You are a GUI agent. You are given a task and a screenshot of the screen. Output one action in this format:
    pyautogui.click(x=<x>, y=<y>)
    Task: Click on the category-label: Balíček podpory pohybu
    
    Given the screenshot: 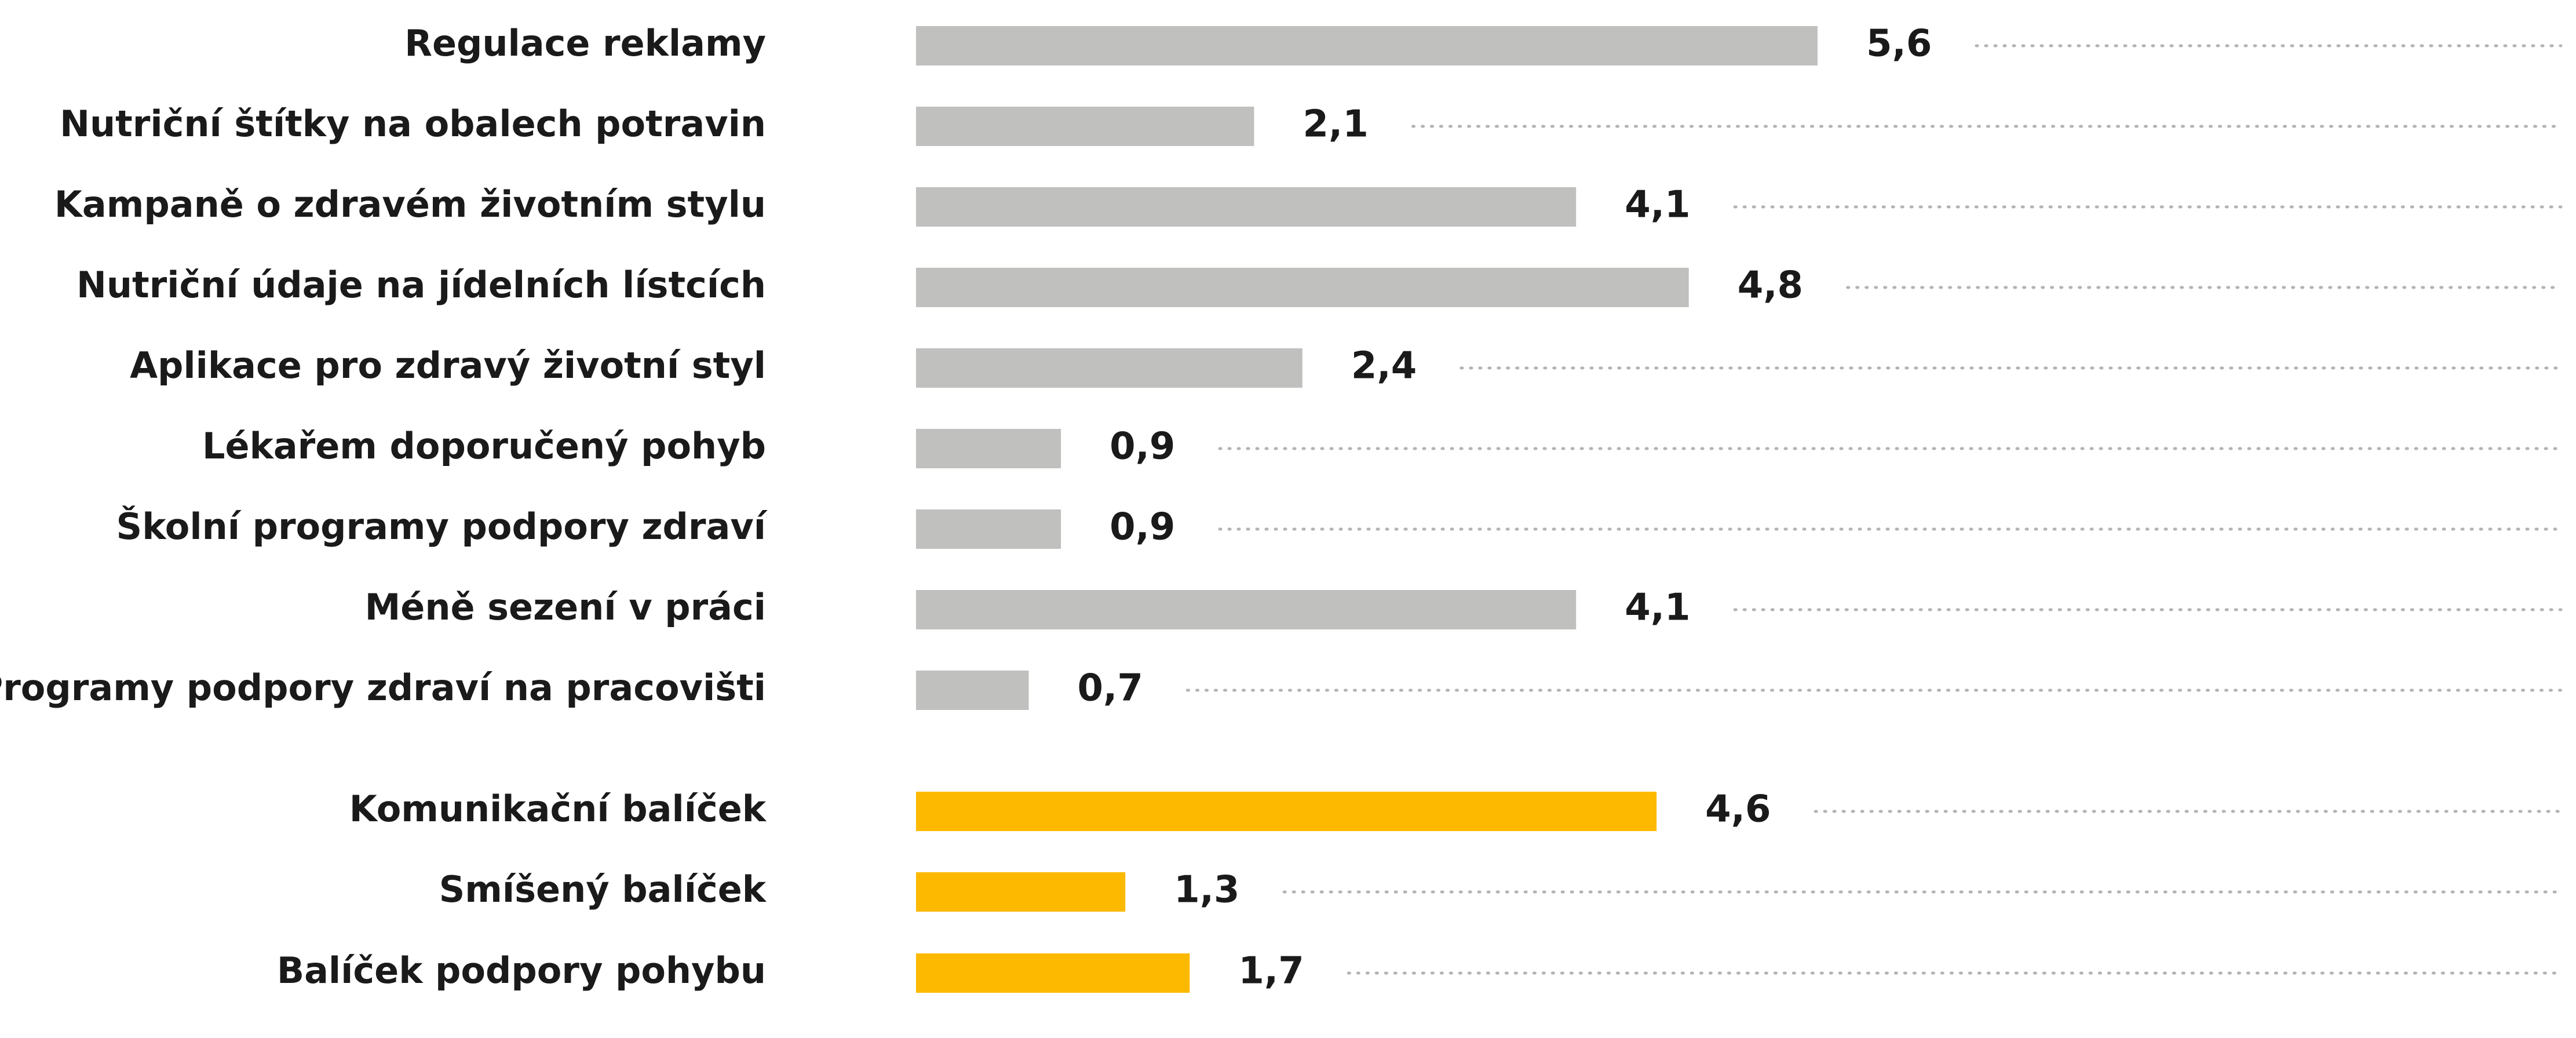 What is the action you would take?
    pyautogui.click(x=521, y=971)
    